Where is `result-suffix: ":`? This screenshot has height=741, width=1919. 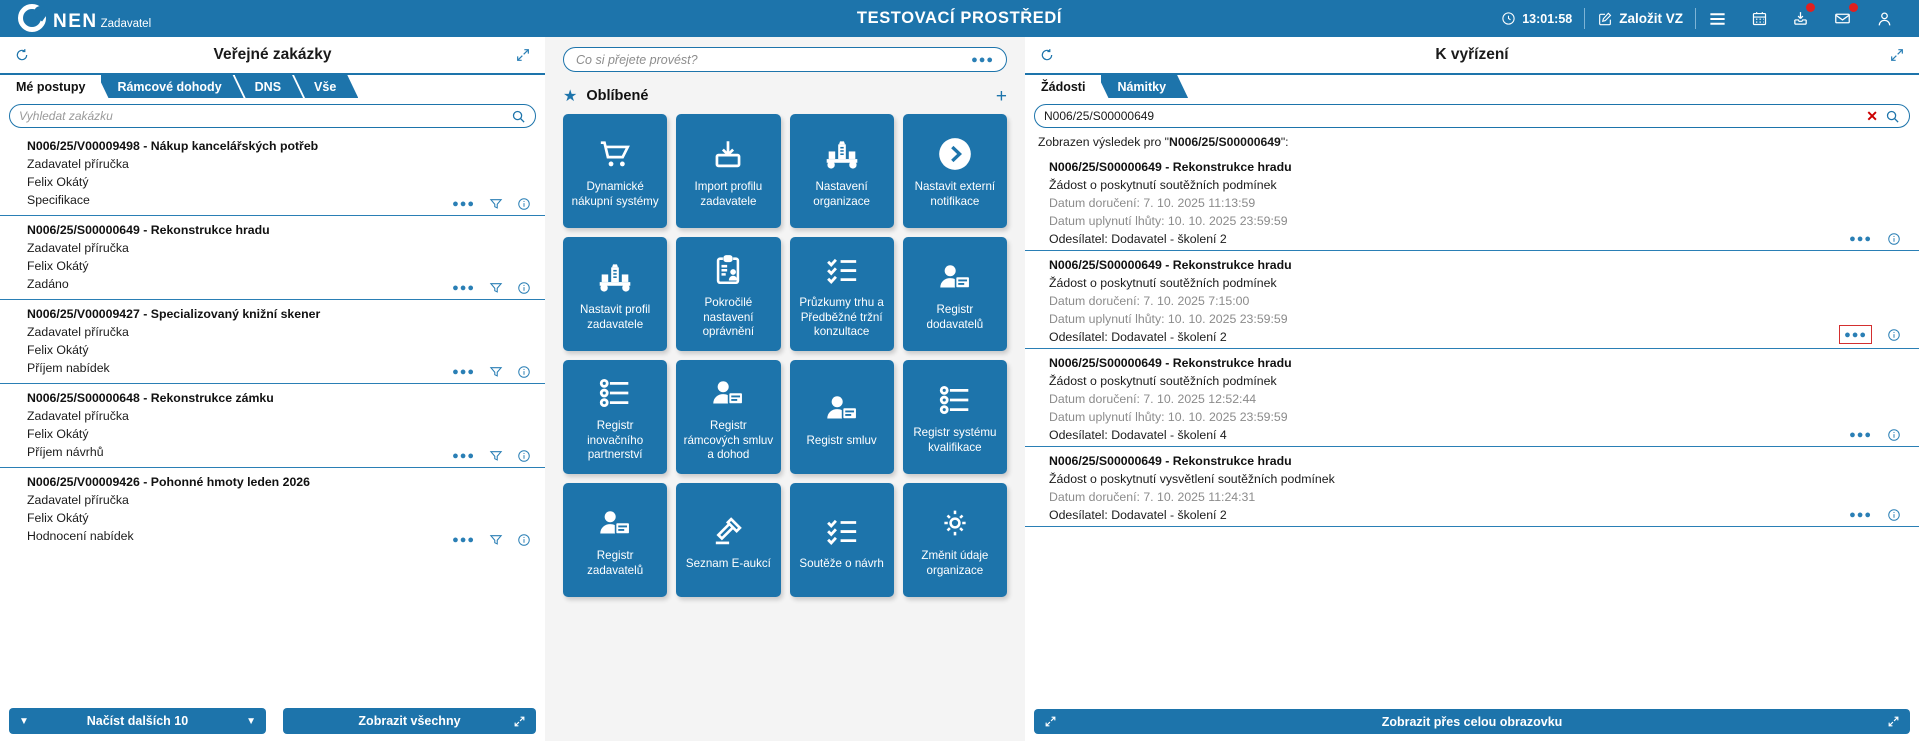 result-suffix: ": is located at coordinates (1284, 142).